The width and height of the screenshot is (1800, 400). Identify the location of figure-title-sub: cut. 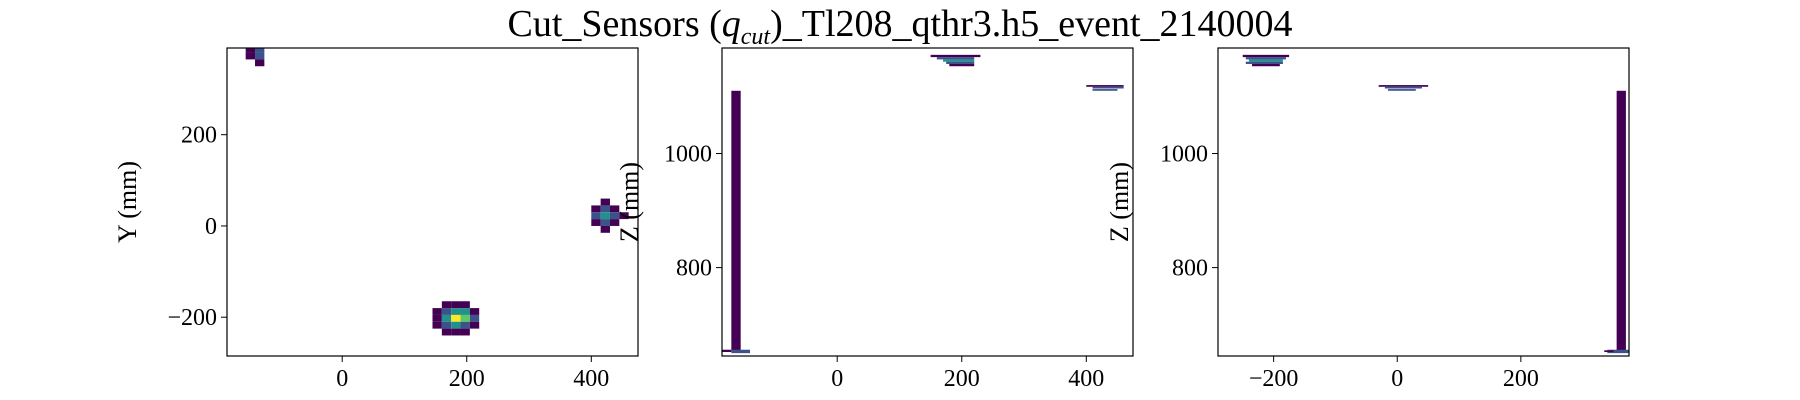
(756, 37).